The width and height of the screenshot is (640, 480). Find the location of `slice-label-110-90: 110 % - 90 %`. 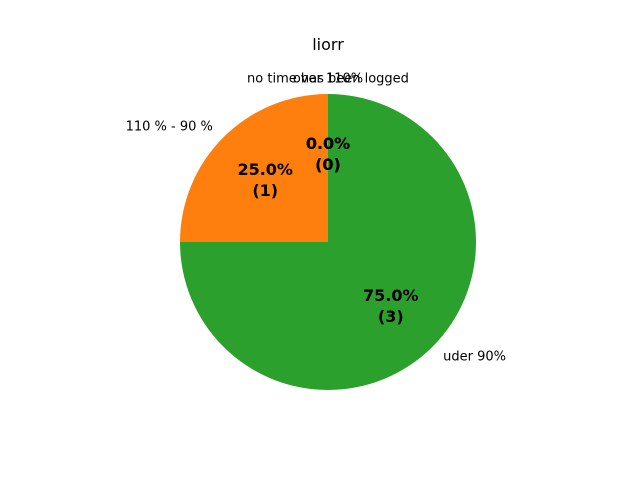

slice-label-110-90: 110 % - 90 % is located at coordinates (169, 126).